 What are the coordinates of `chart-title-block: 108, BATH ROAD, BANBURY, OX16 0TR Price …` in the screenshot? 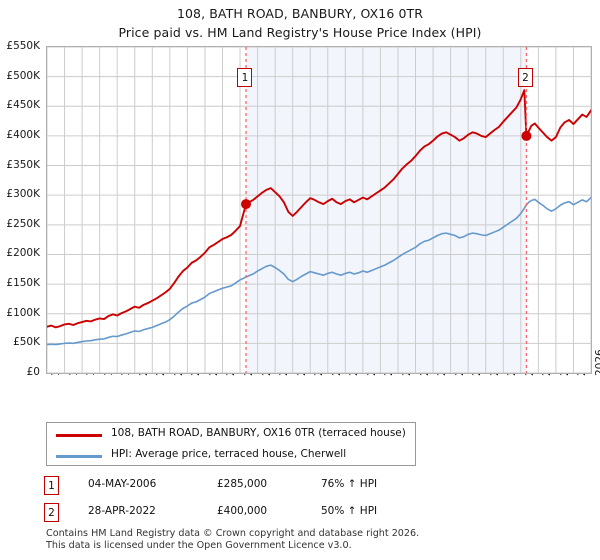 It's located at (300, 20).